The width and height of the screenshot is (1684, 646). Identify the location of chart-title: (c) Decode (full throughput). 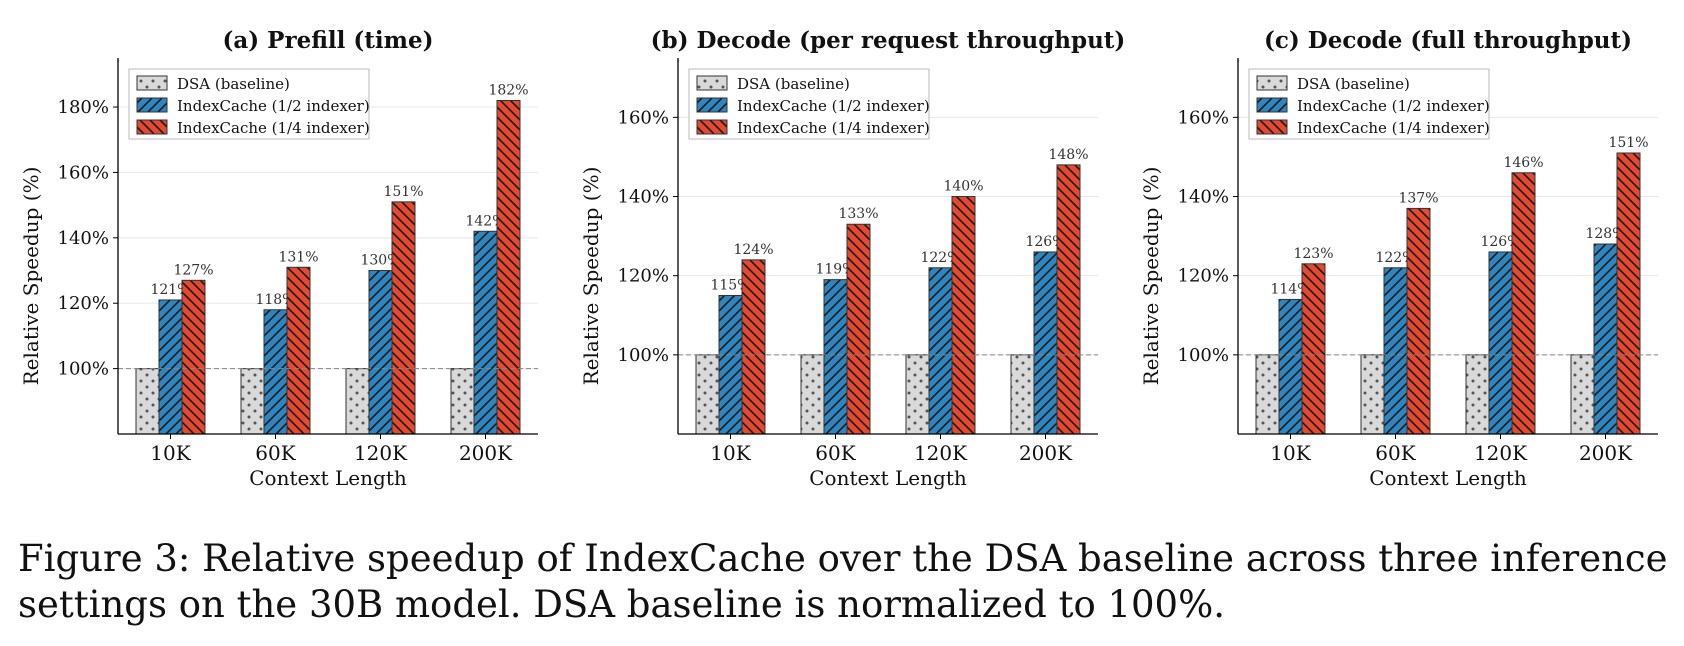
(1448, 40).